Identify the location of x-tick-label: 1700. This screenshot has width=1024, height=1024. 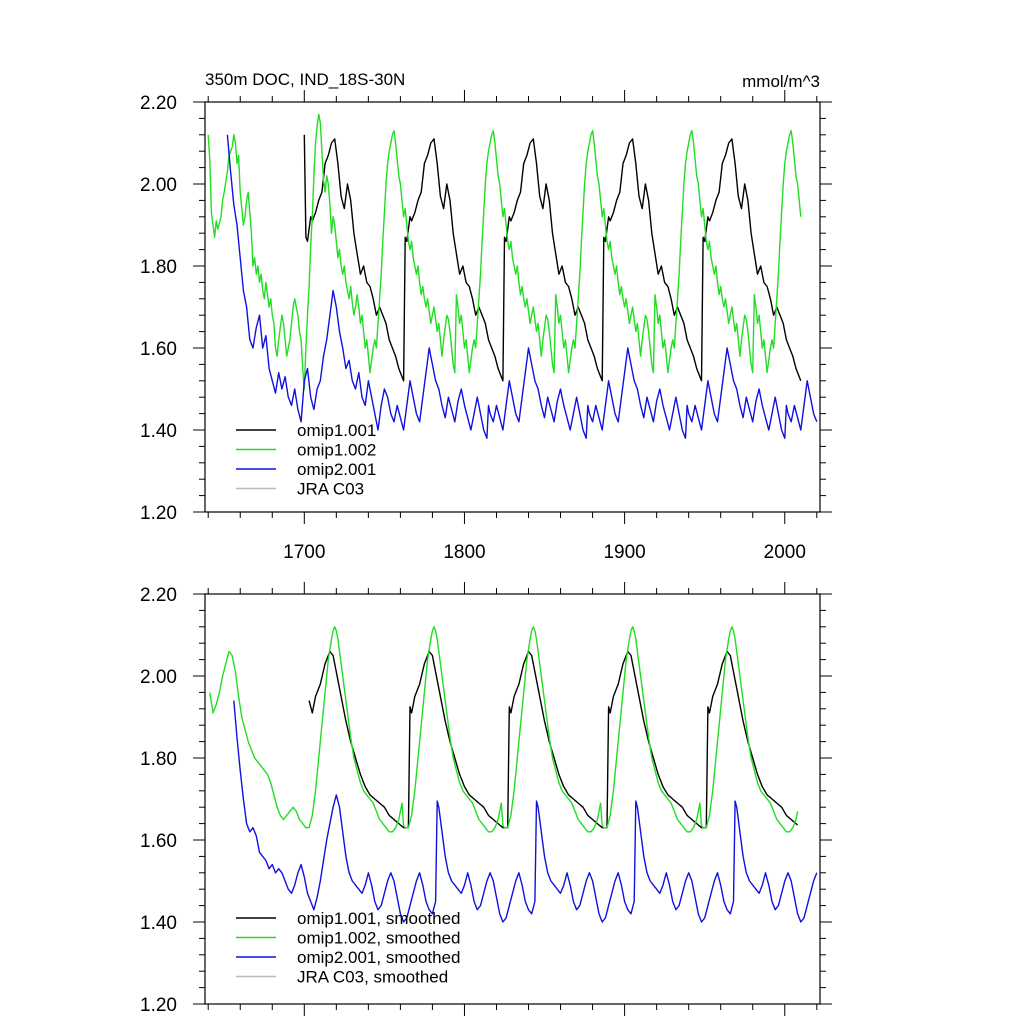
(304, 552).